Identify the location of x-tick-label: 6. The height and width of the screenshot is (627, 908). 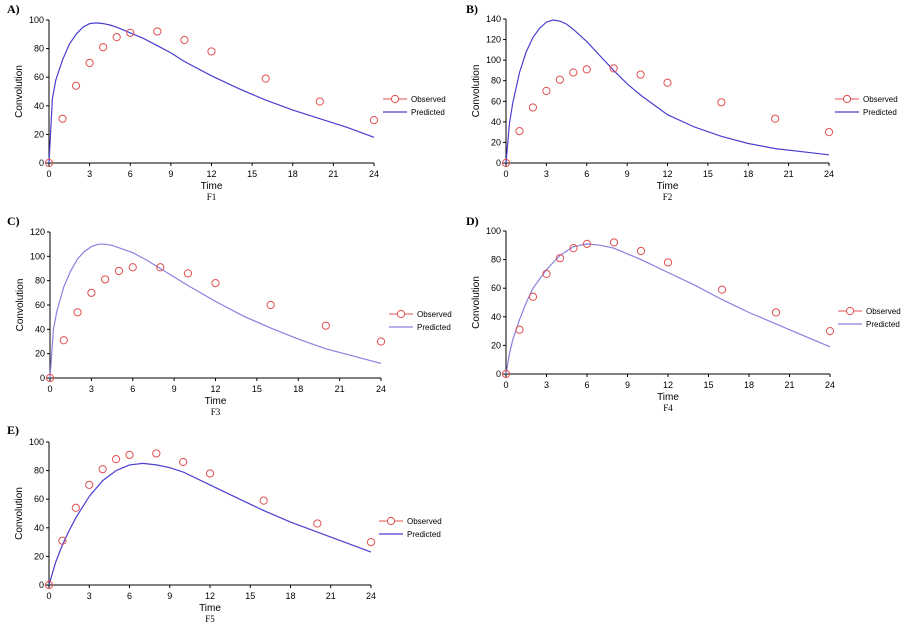
(129, 596).